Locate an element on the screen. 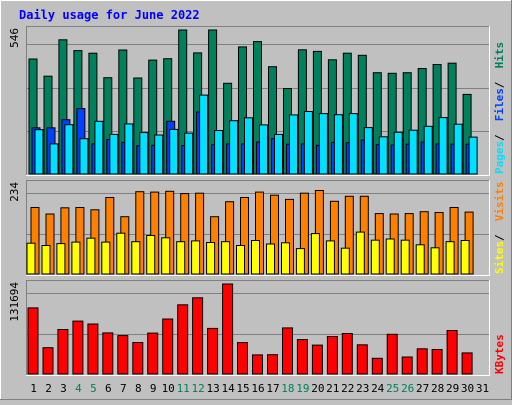 The width and height of the screenshot is (512, 405). x-tick-label: 24 is located at coordinates (378, 388).